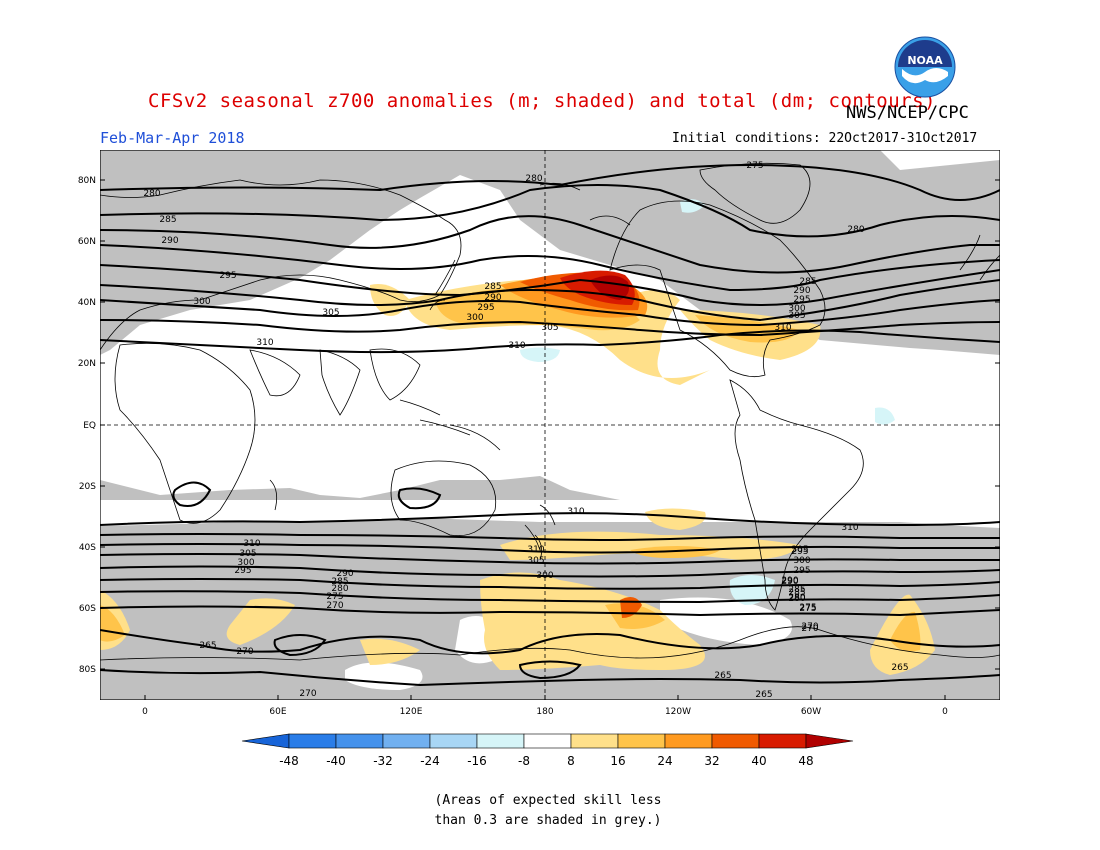 The height and width of the screenshot is (850, 1100). What do you see at coordinates (811, 712) in the screenshot?
I see `lon-label: 60W` at bounding box center [811, 712].